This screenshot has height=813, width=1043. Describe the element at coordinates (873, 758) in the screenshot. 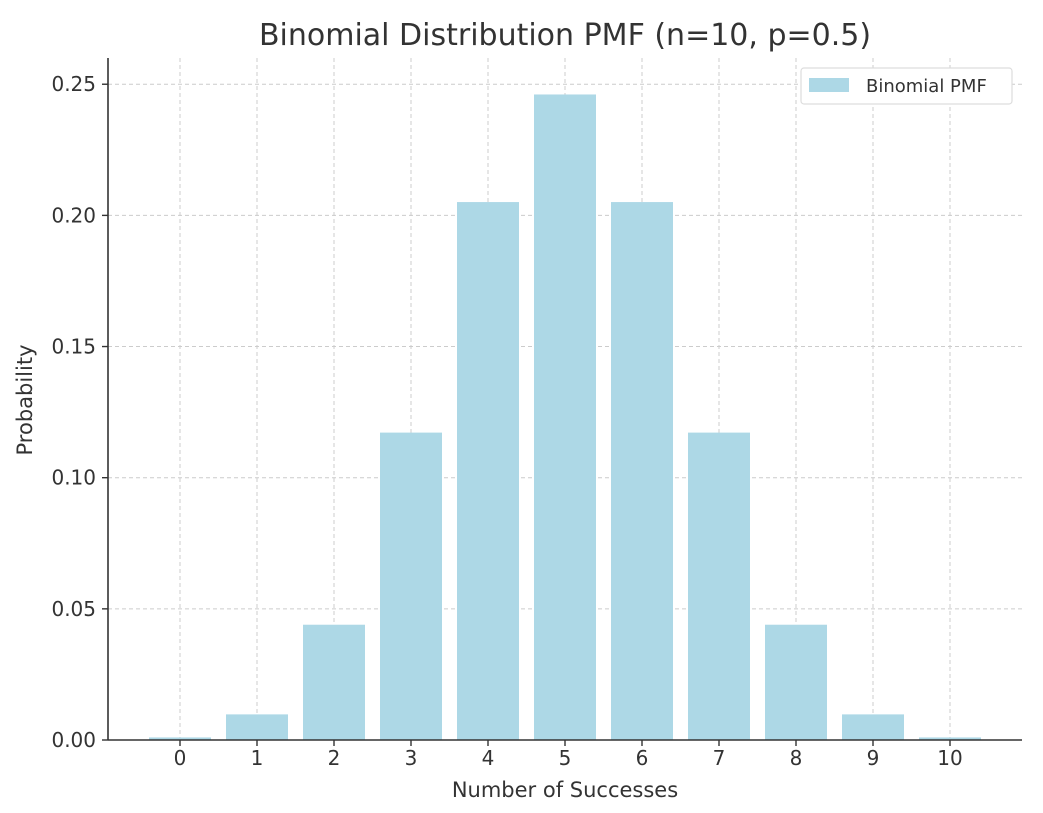

I see `x-tick-label: 9` at that location.